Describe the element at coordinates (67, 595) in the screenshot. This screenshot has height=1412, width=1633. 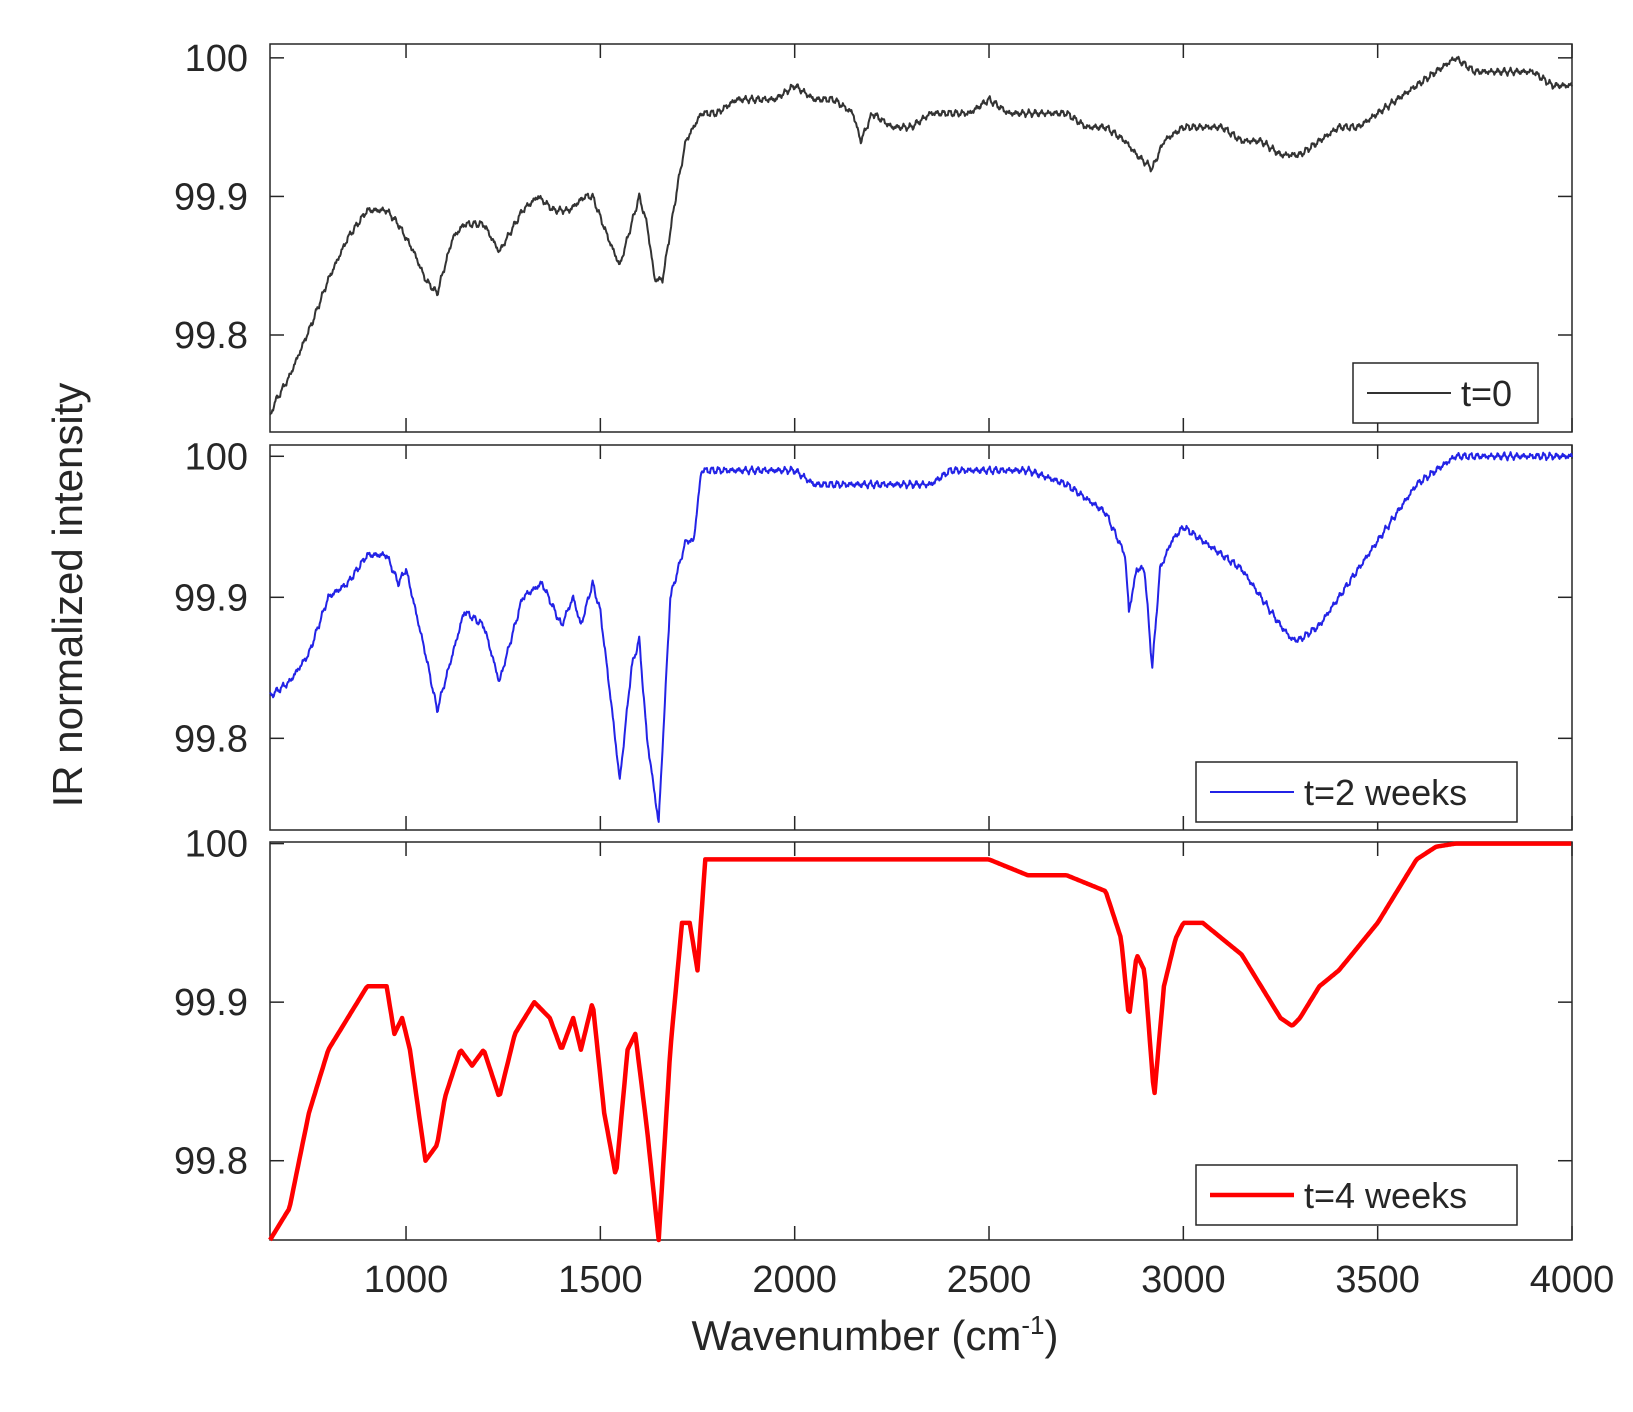
I see `y-axis-title: IR normalized intensity` at that location.